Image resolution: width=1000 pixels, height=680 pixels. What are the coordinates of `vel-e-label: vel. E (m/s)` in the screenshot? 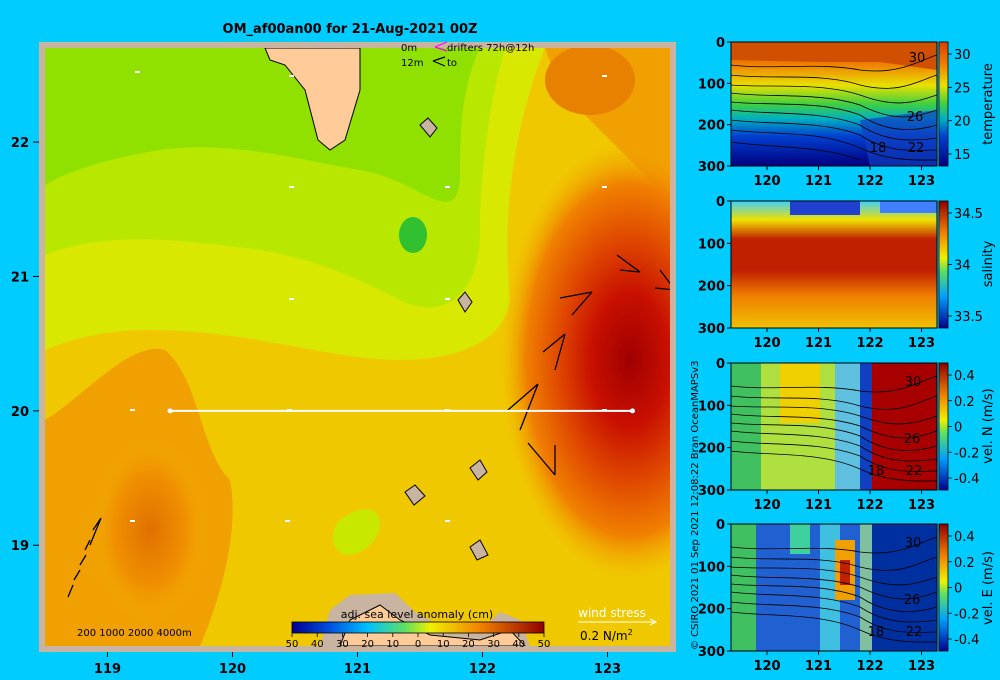 It's located at (988, 588).